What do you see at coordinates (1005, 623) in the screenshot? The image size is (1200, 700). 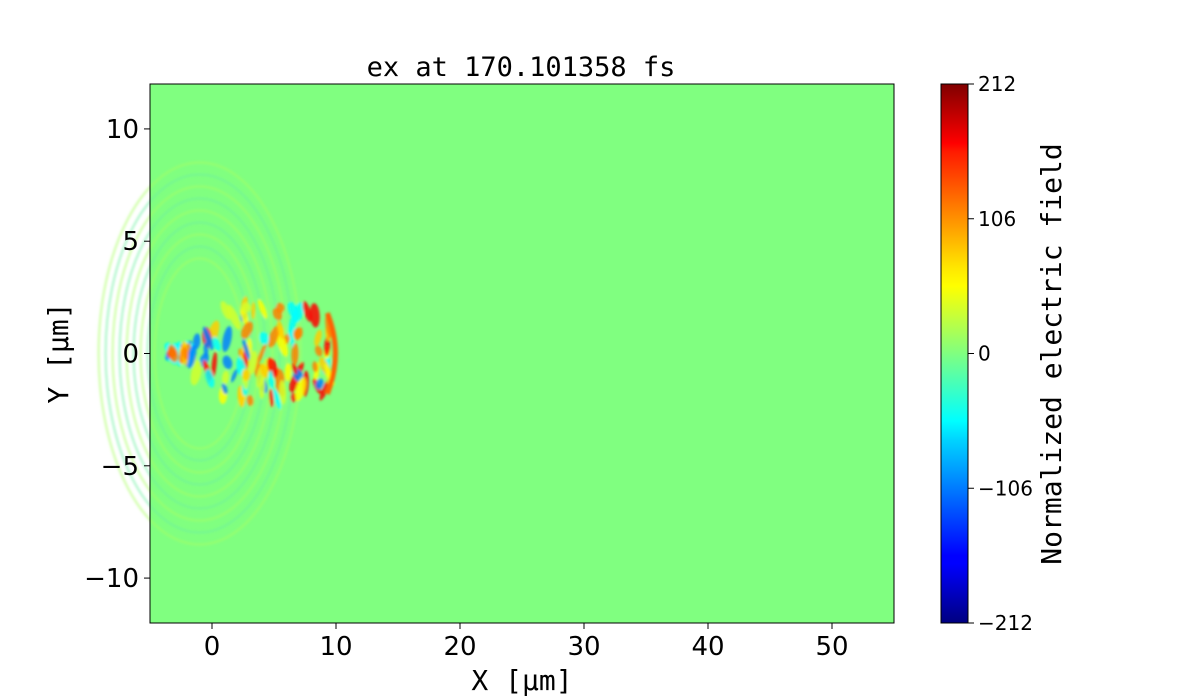 I see `colorbar-tick-label: −212` at bounding box center [1005, 623].